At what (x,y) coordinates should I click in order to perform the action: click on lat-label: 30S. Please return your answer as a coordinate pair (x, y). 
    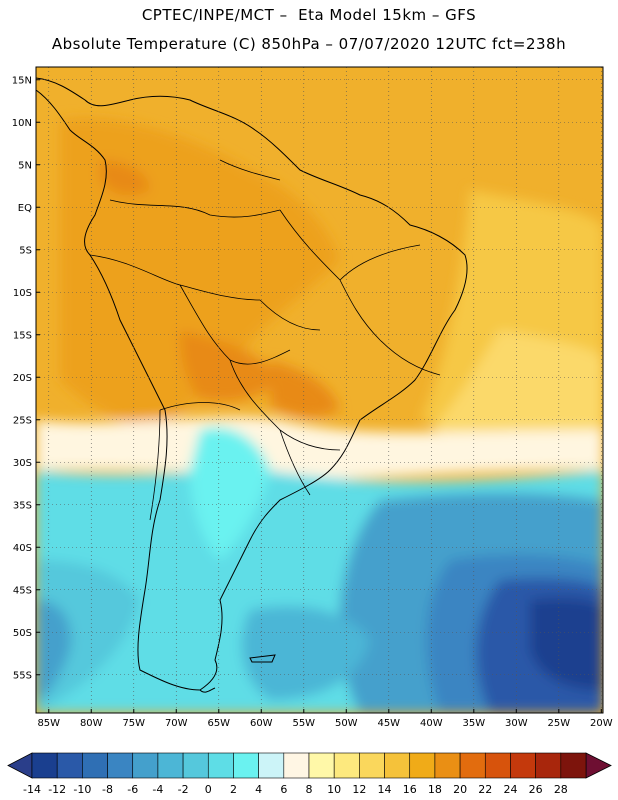
    Looking at the image, I should click on (22, 463).